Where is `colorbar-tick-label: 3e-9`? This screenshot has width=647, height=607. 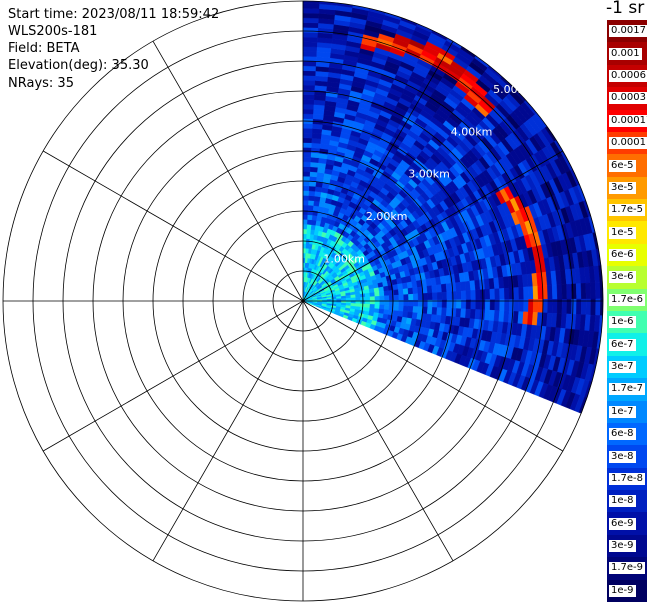 colorbar-tick-label: 3e-9 is located at coordinates (622, 546).